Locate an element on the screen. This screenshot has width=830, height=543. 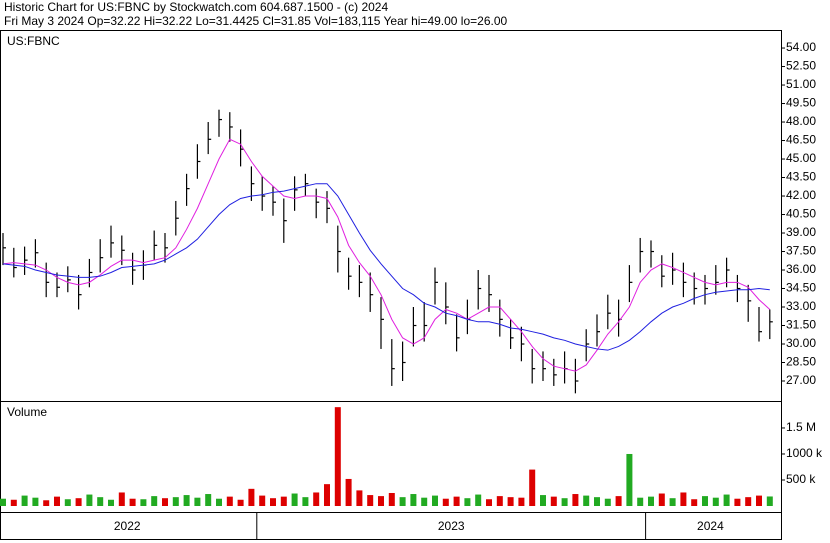
y-tick-label: 48.00 is located at coordinates (801, 121).